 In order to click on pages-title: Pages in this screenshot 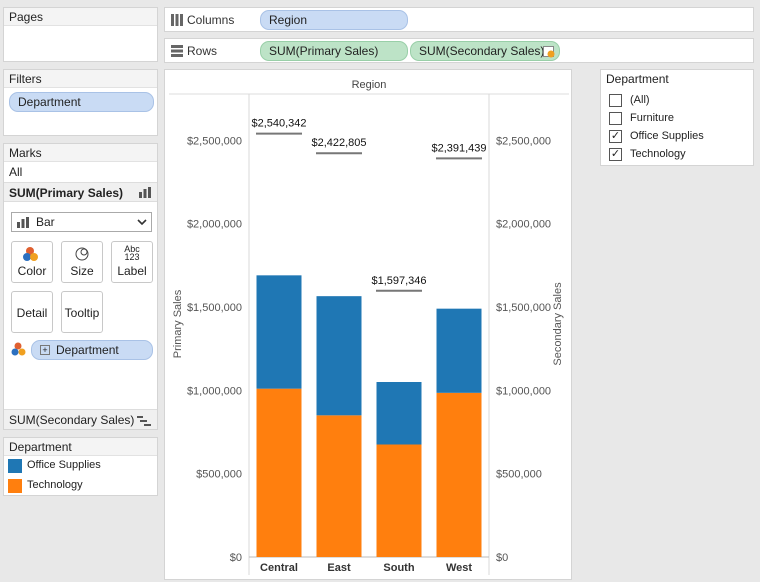, I will do `click(80, 17)`.